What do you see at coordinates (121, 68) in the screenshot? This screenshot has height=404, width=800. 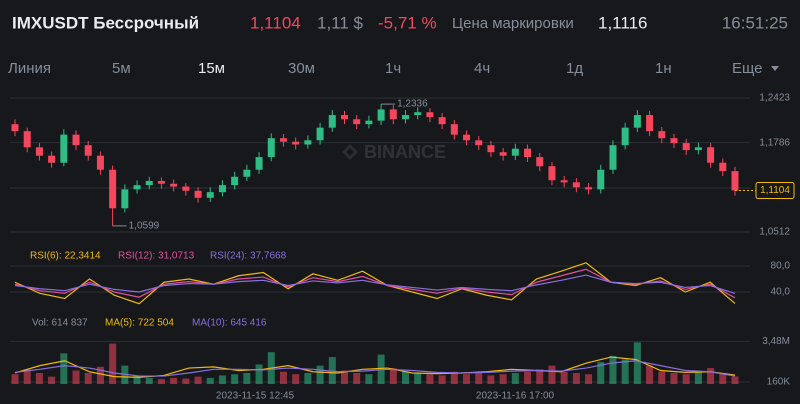 I see `timeframe: 5м` at bounding box center [121, 68].